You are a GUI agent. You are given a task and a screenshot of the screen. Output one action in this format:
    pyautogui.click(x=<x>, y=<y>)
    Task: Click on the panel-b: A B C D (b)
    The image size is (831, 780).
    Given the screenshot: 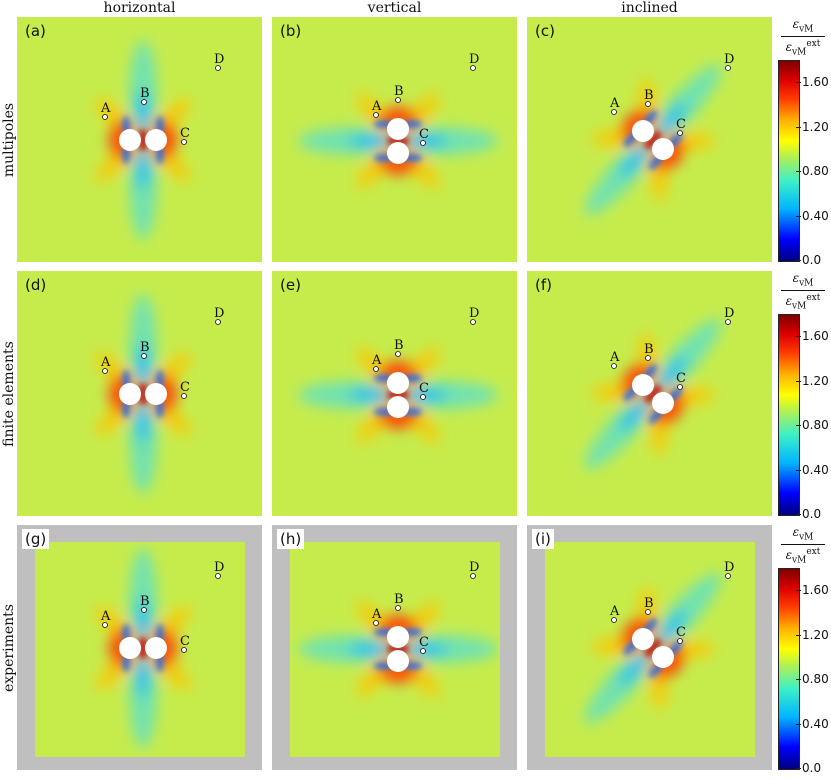 What is the action you would take?
    pyautogui.click(x=394, y=139)
    